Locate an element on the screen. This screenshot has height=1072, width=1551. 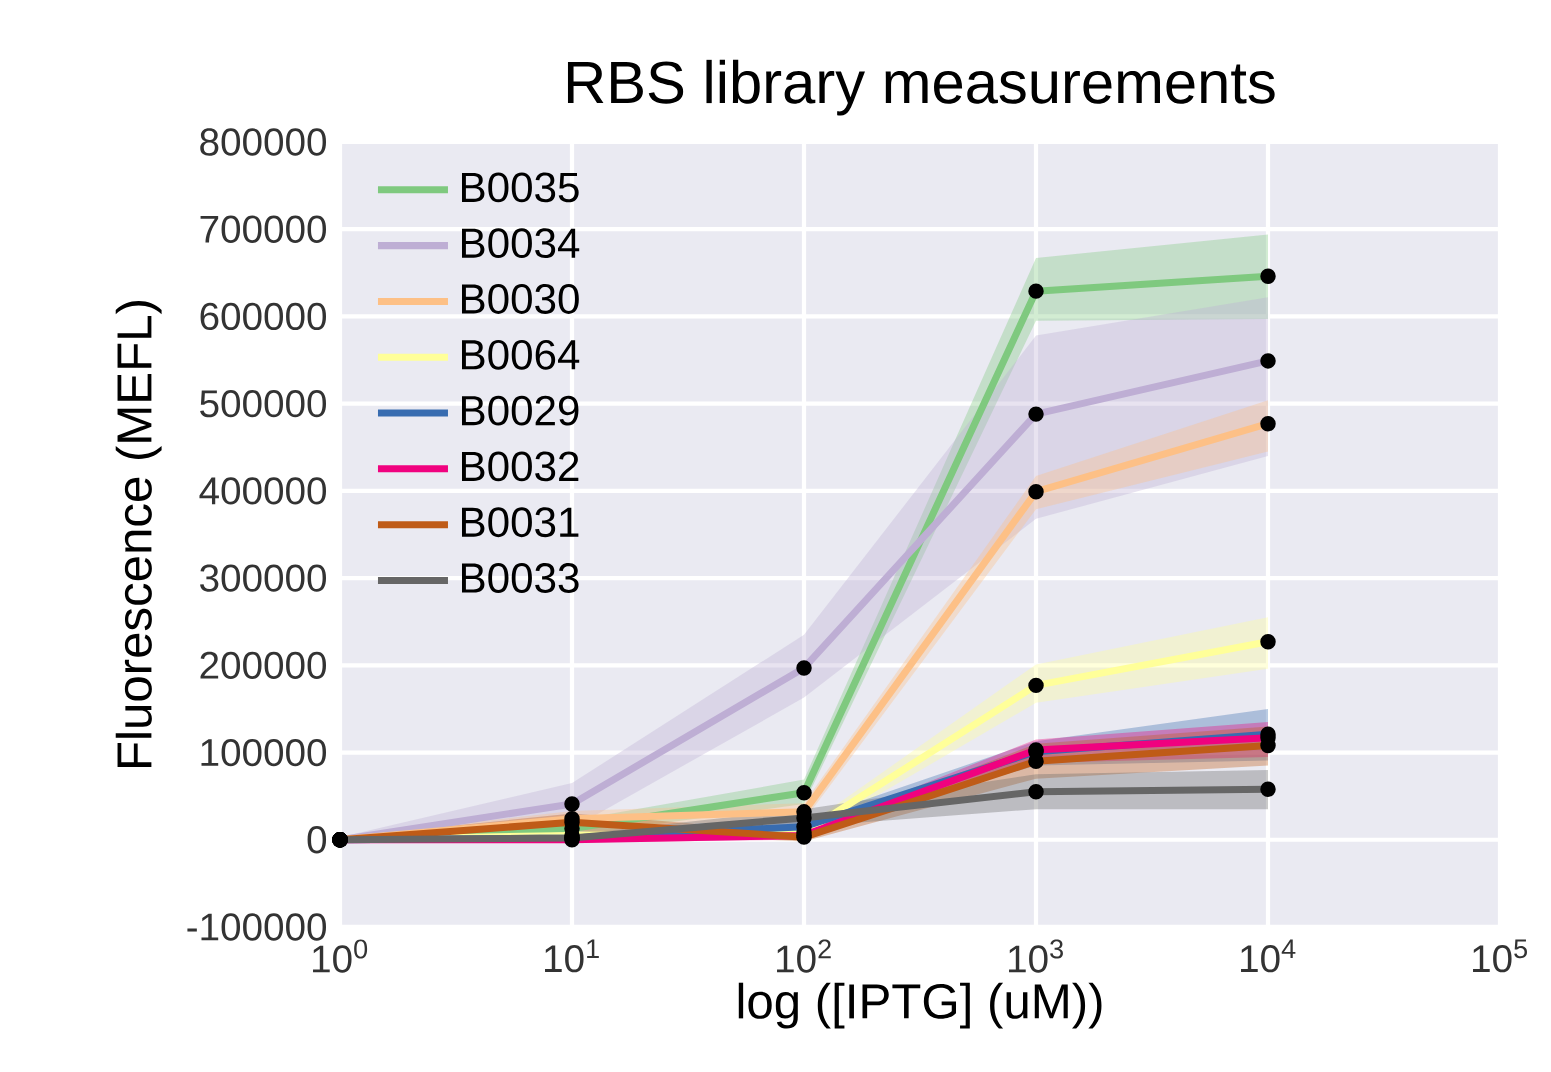
x-axis-title: log ([IPTG] (uM)) is located at coordinates (920, 1005).